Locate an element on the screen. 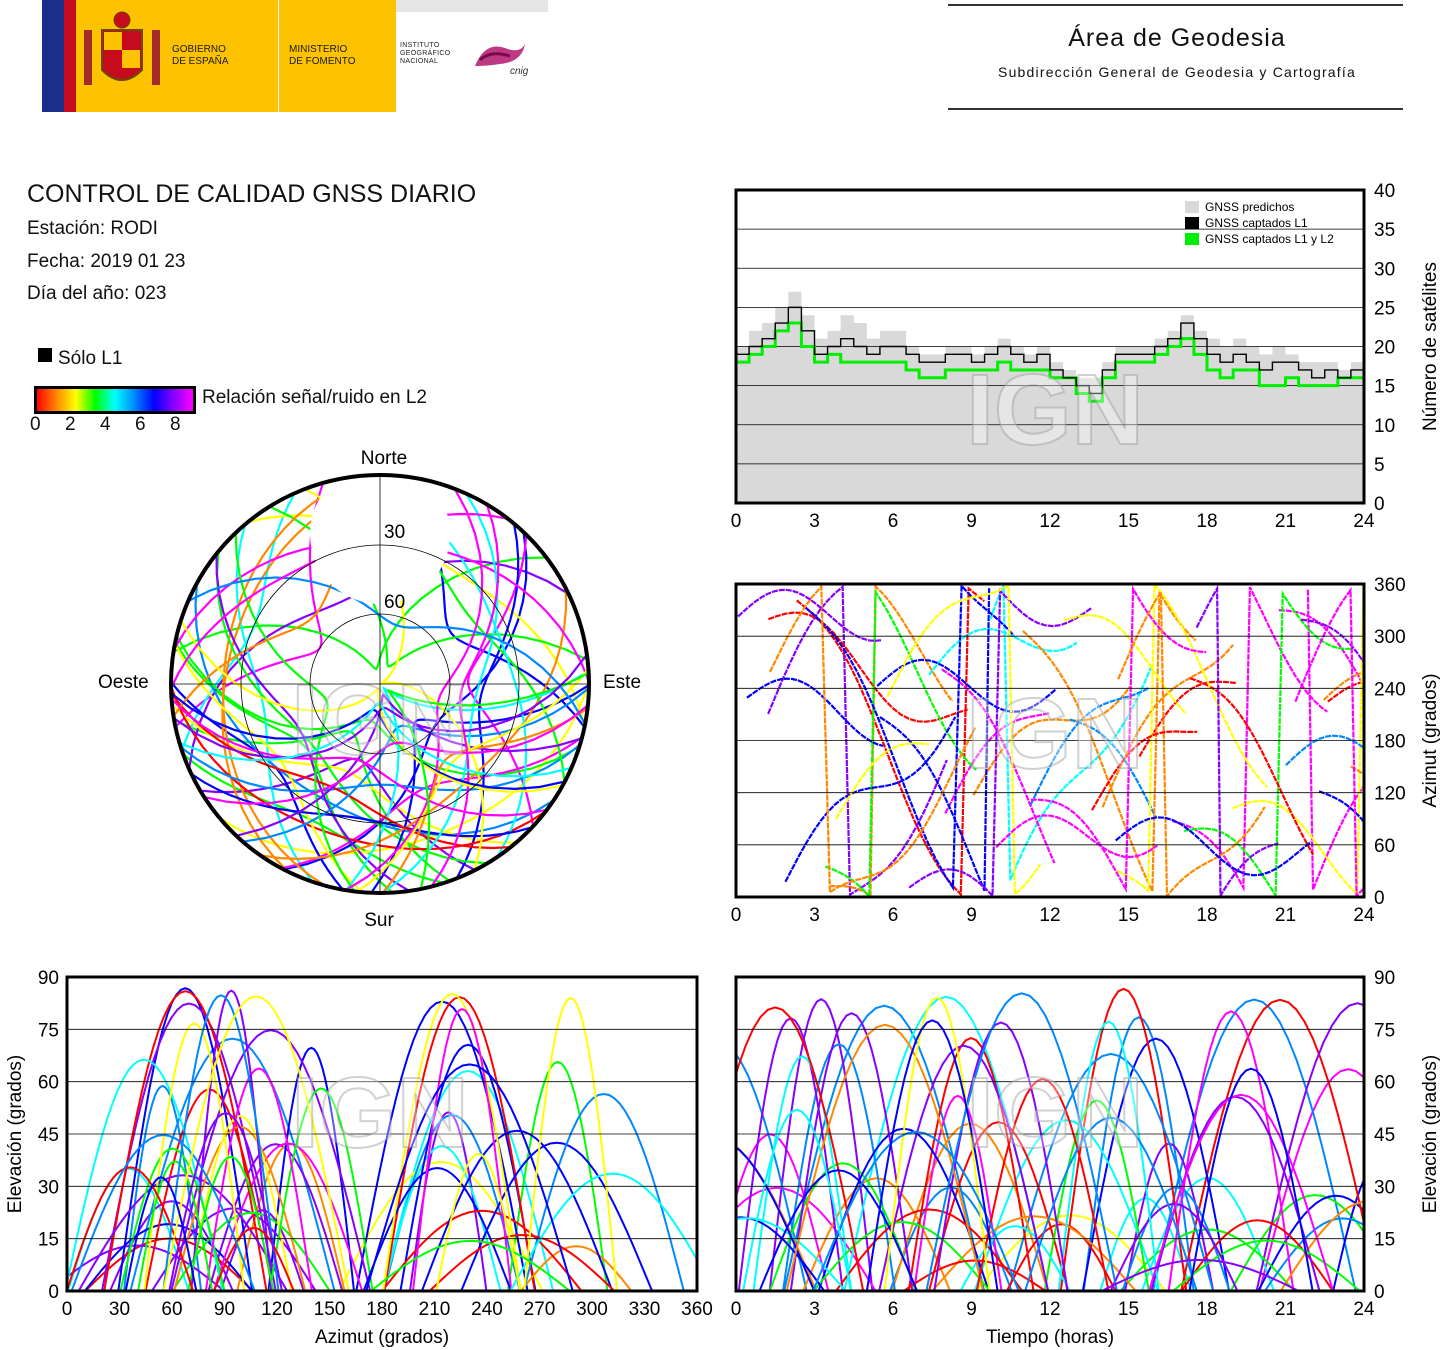 This screenshot has height=1350, width=1445. ign-watermark: IGN is located at coordinates (1055, 410).